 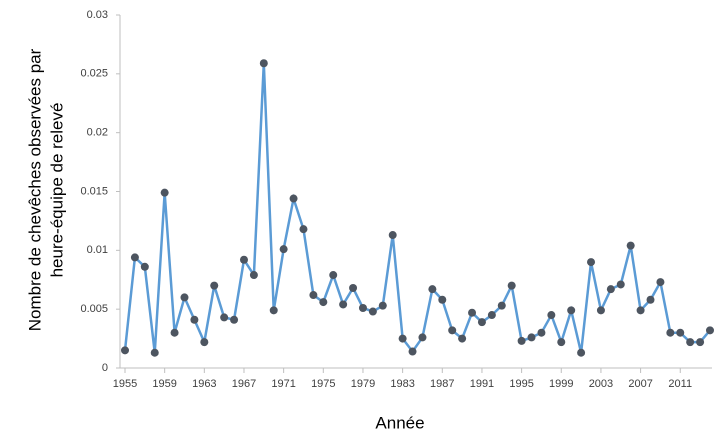 I want to click on y-tick-label: 0.02, so click(x=97, y=133).